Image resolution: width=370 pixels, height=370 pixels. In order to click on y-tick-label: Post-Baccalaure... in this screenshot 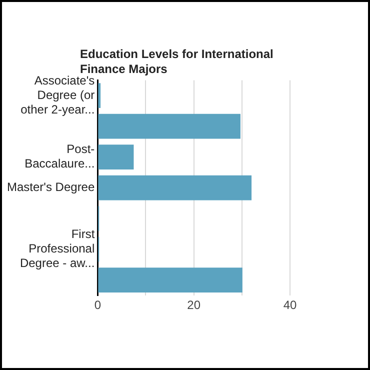, I will do `click(59, 156)`.